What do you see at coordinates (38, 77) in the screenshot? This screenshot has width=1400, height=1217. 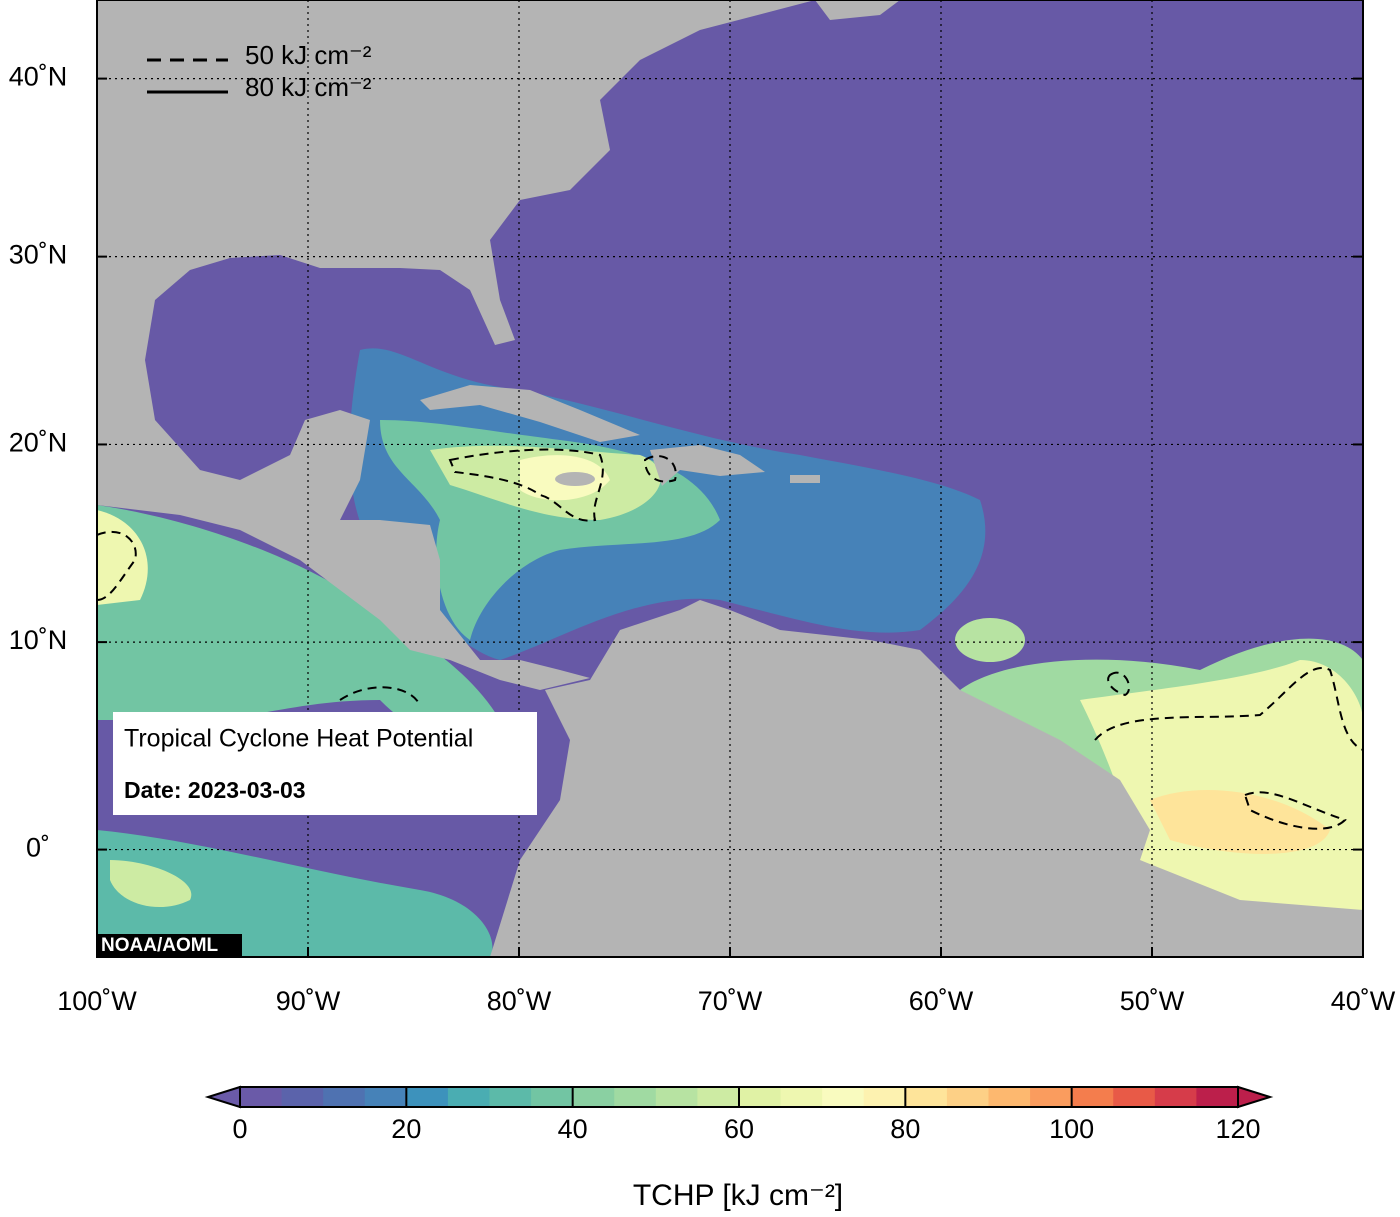 I see `y-tick-label: 40˚N` at bounding box center [38, 77].